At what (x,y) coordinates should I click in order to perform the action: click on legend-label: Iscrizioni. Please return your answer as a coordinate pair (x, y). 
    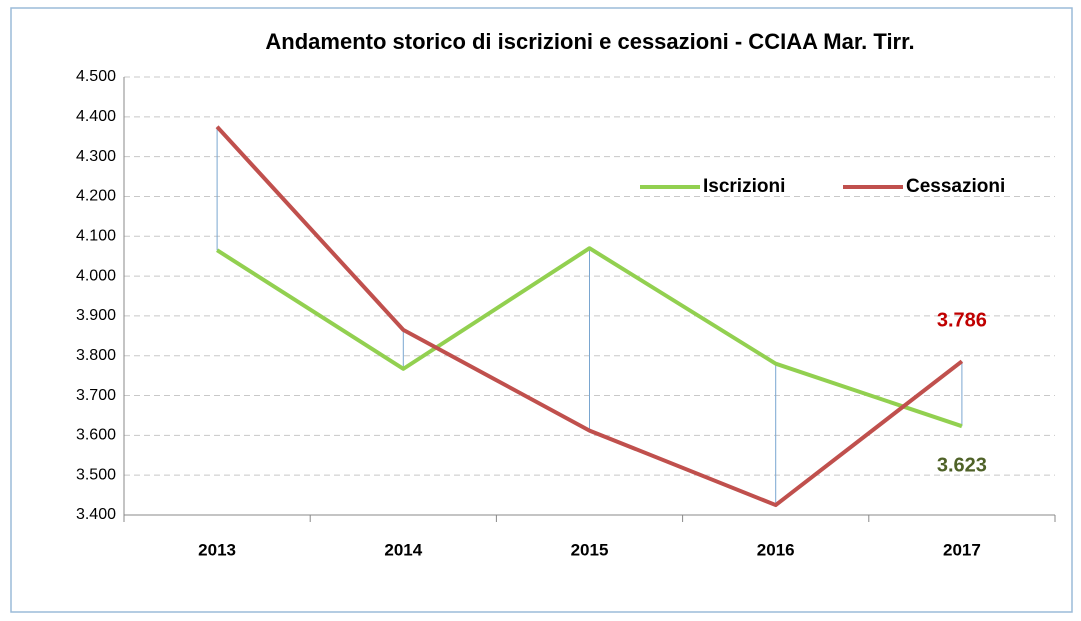
    Looking at the image, I should click on (744, 186).